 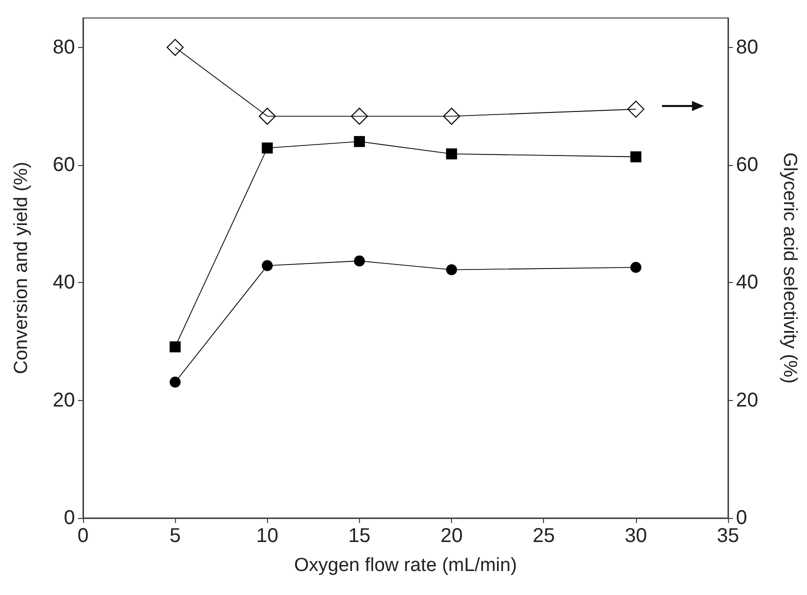 What do you see at coordinates (69, 518) in the screenshot?
I see `y-tick-label: 0` at bounding box center [69, 518].